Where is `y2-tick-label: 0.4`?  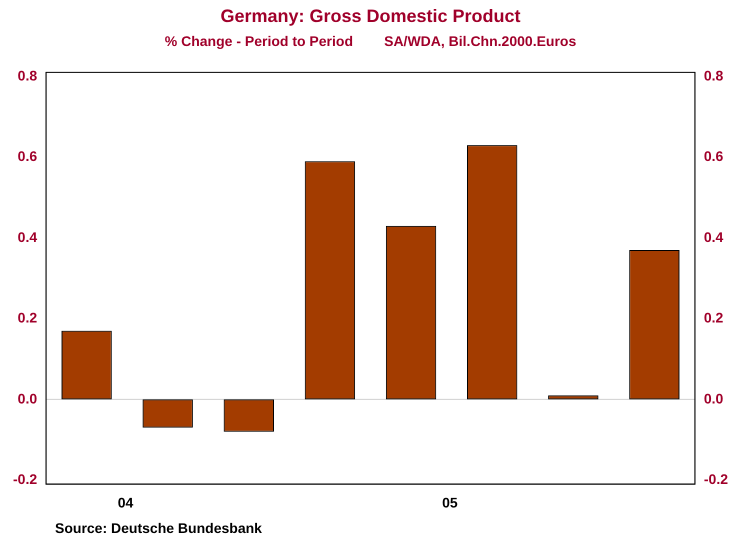 y2-tick-label: 0.4 is located at coordinates (714, 236).